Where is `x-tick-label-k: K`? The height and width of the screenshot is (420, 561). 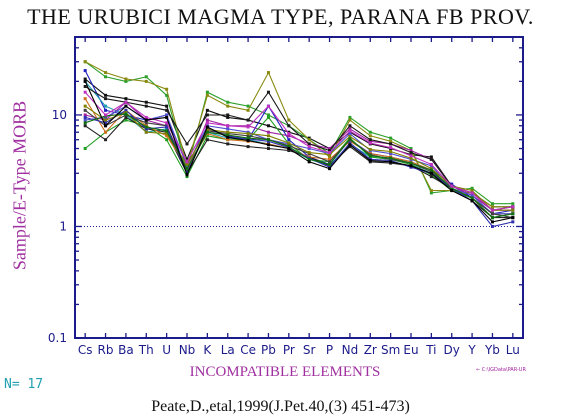 x-tick-label-k: K is located at coordinates (207, 350).